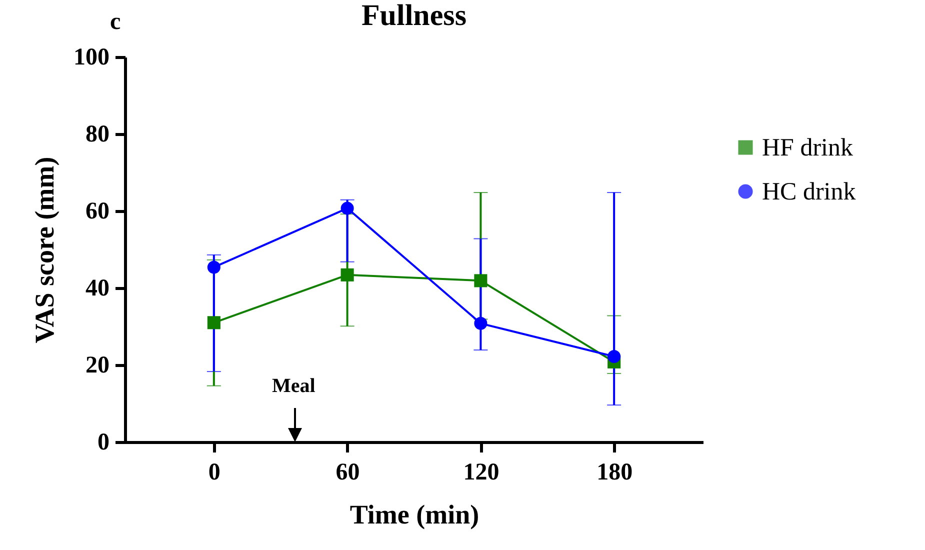 This screenshot has height=550, width=925. I want to click on y-tick-label: 40, so click(98, 289).